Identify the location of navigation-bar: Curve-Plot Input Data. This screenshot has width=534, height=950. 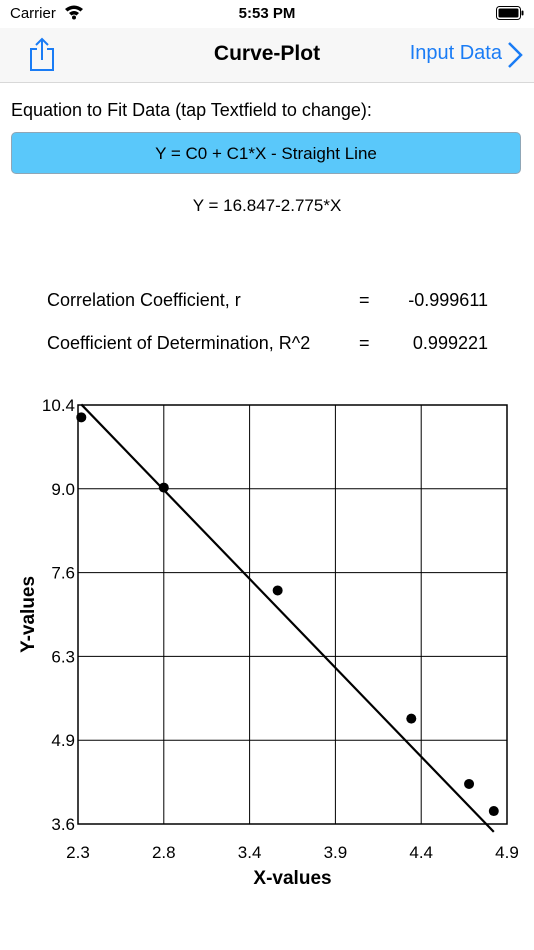
(267, 55).